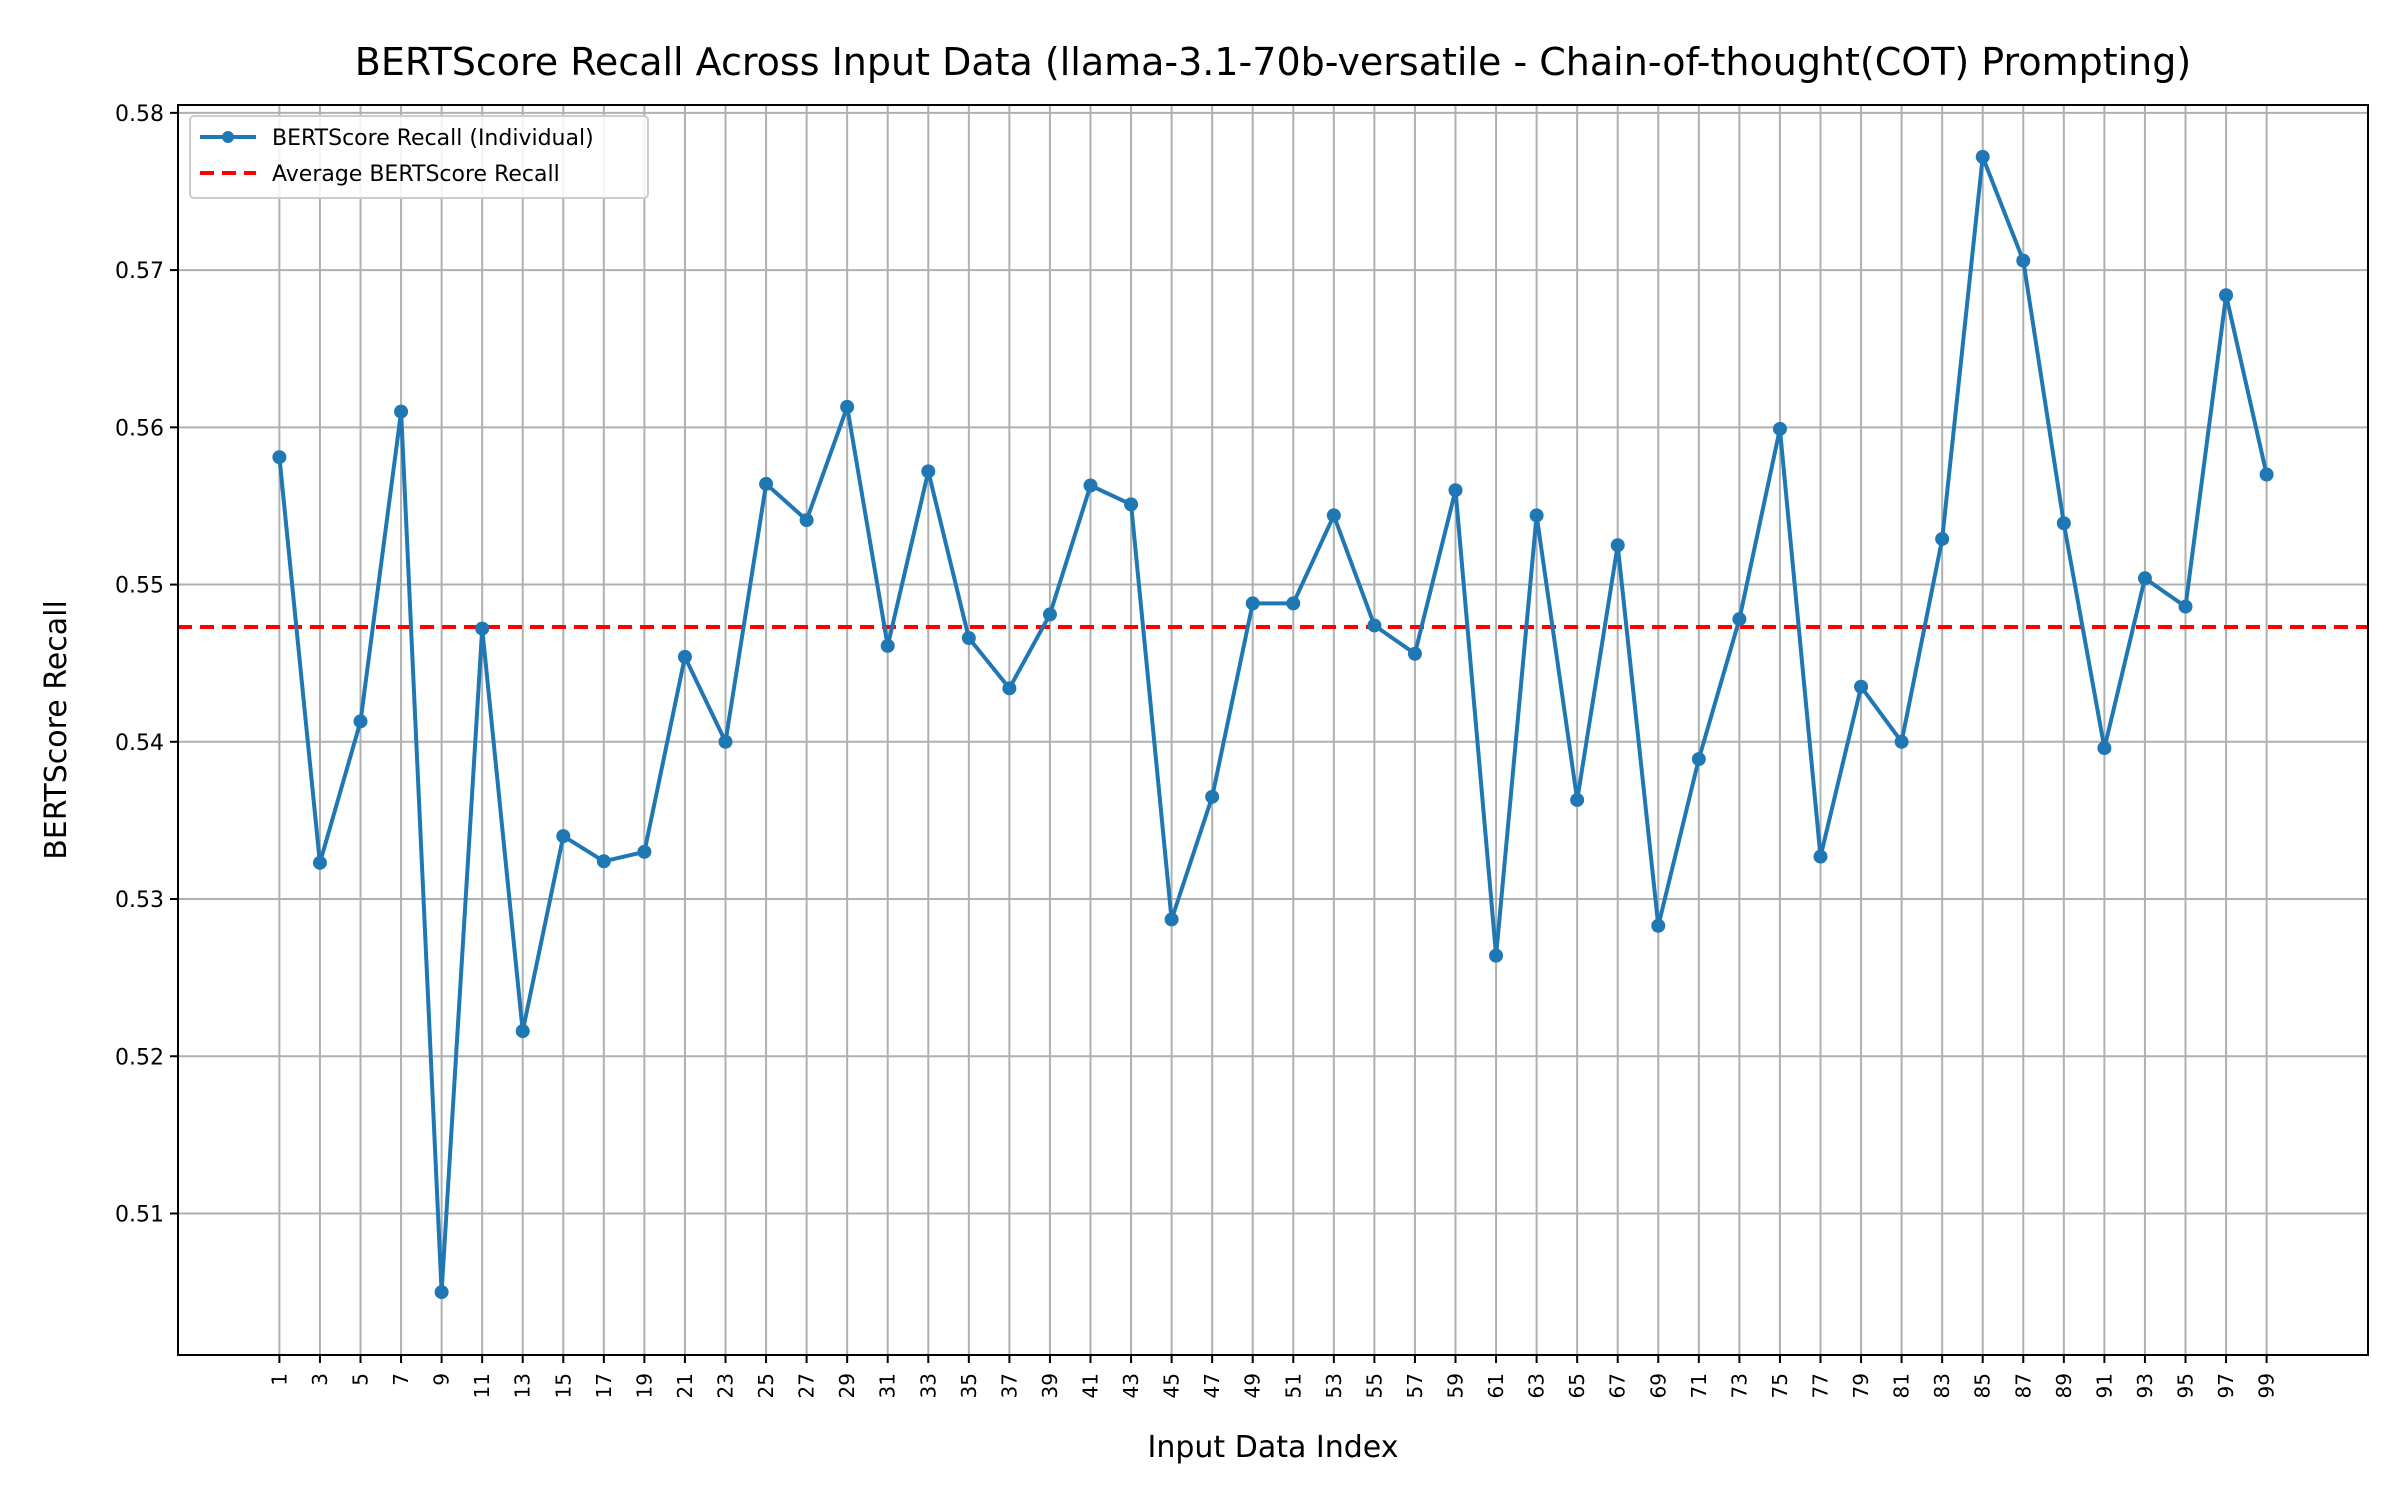  I want to click on x-tick-label: 81, so click(1902, 1385).